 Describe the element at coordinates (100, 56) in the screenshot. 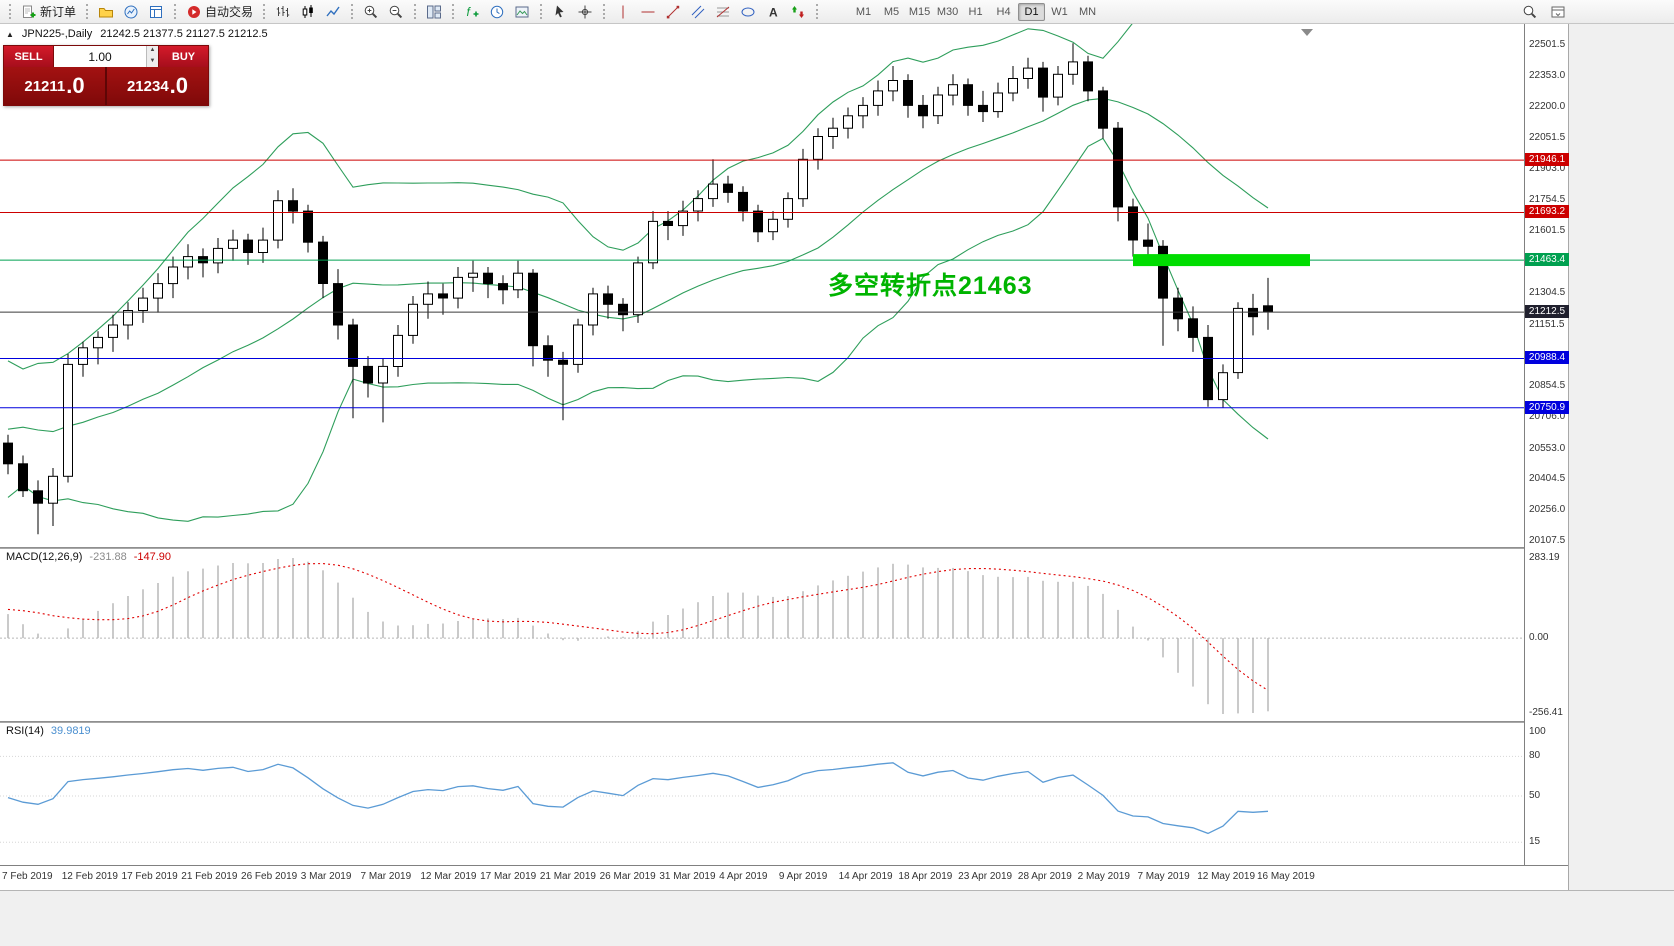

I see `volume-value: 1.00` at that location.